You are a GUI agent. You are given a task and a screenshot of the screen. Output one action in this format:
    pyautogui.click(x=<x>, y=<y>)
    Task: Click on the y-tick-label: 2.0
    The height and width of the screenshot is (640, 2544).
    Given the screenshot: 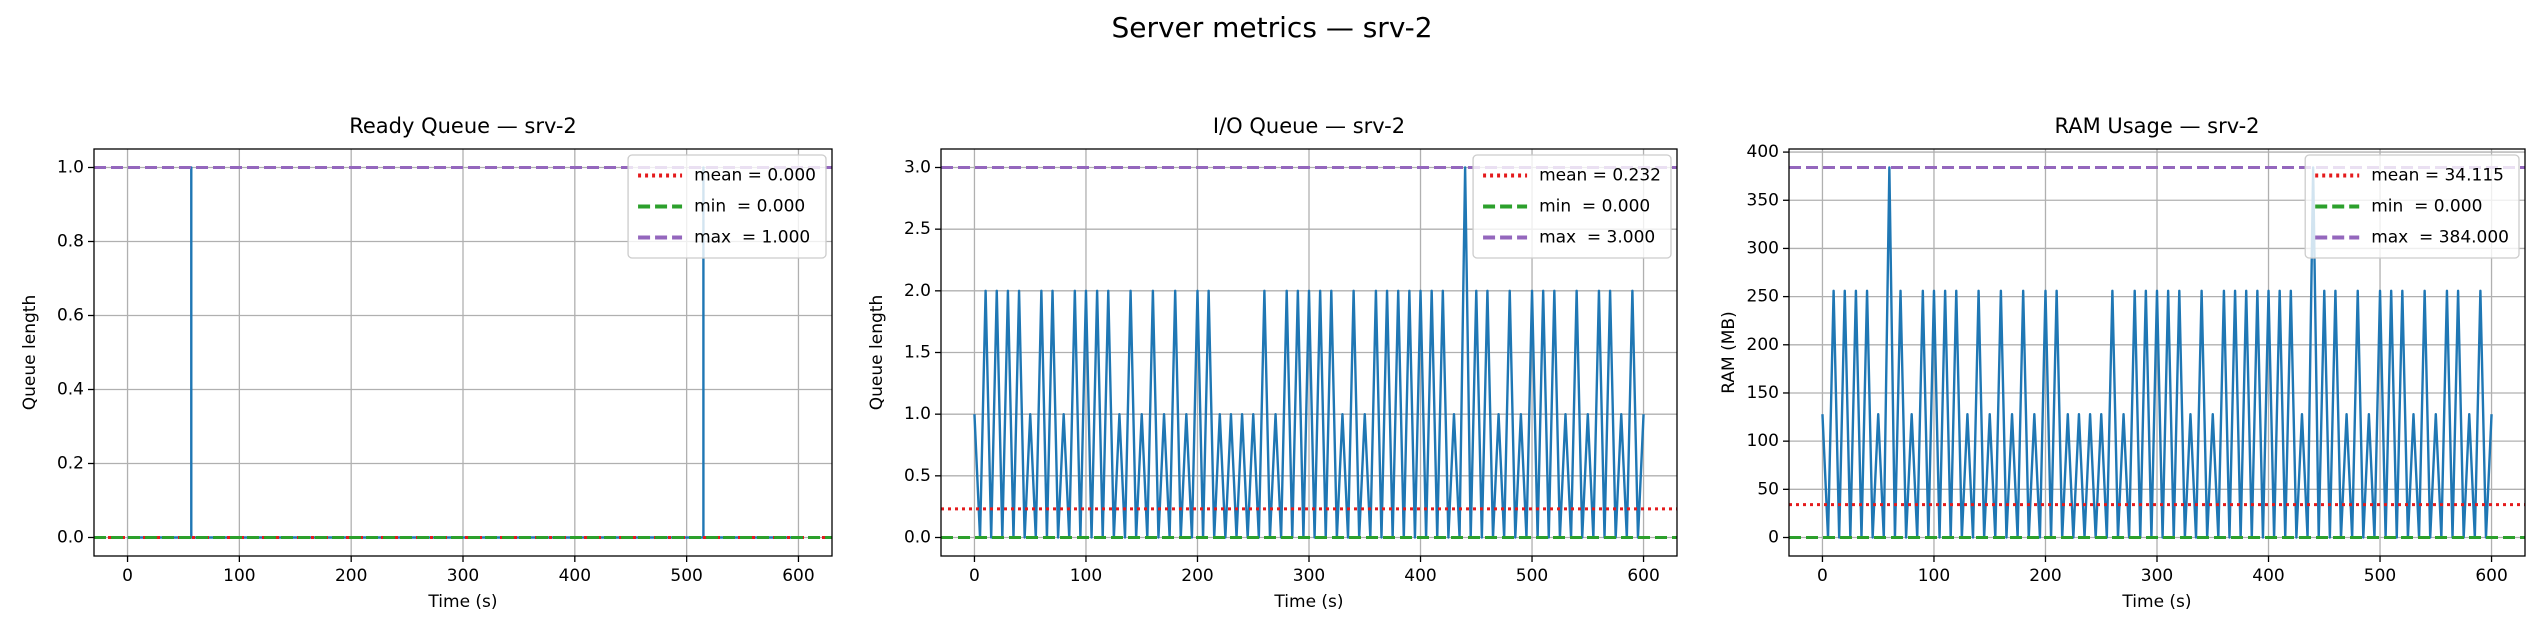 What is the action you would take?
    pyautogui.click(x=917, y=291)
    